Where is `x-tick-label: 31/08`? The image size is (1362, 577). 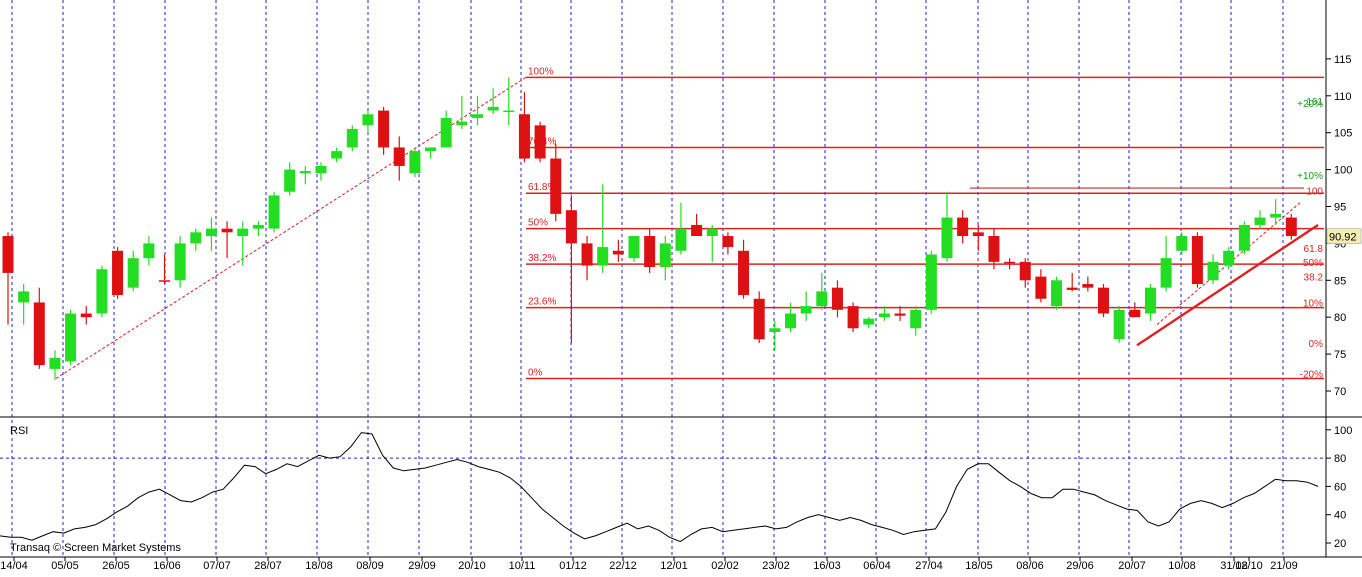 x-tick-label: 31/08 is located at coordinates (1234, 566).